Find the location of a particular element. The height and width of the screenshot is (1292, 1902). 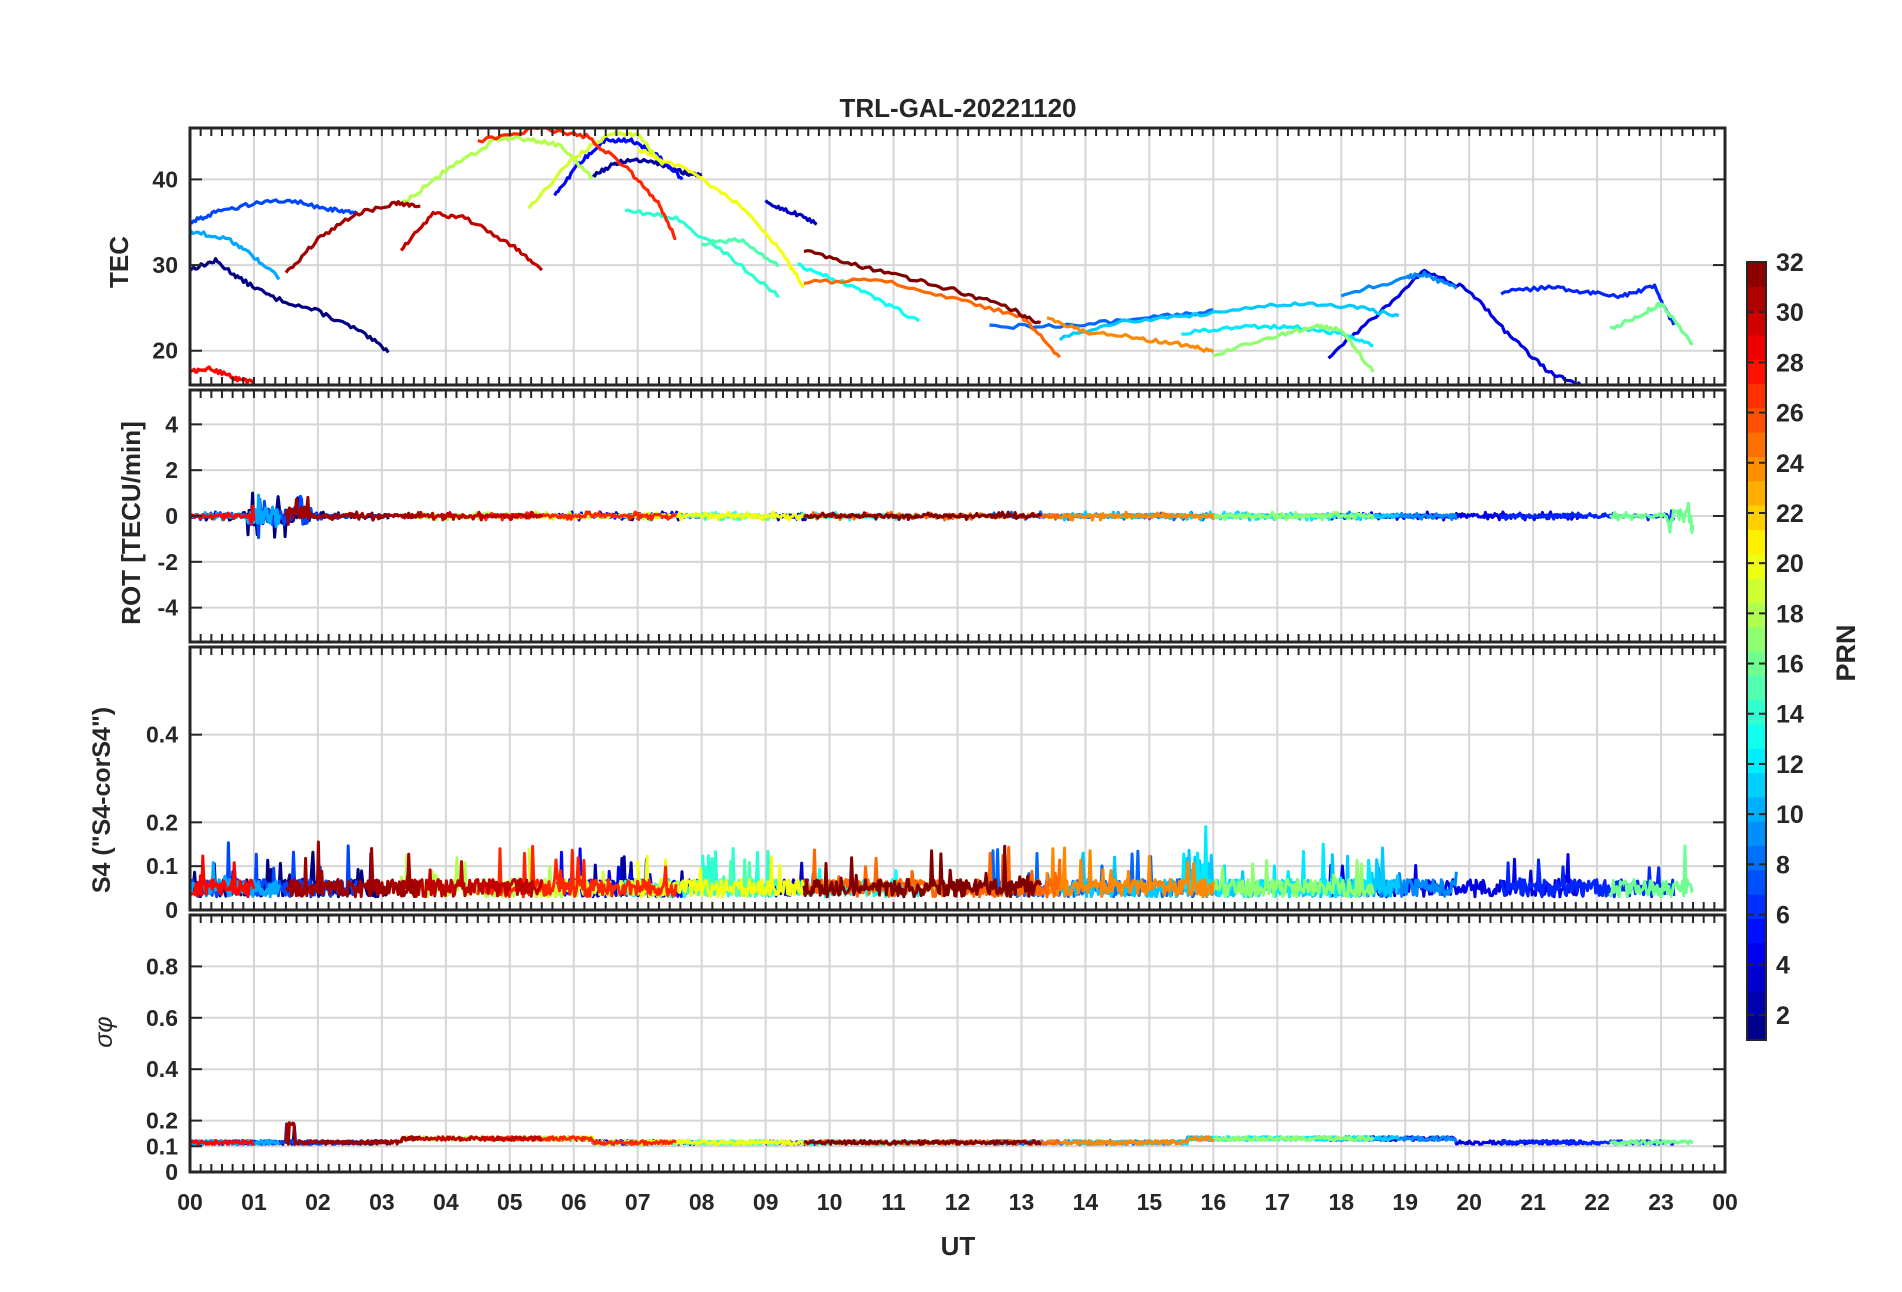

colorbar-tick-label: 12 is located at coordinates (1790, 765).